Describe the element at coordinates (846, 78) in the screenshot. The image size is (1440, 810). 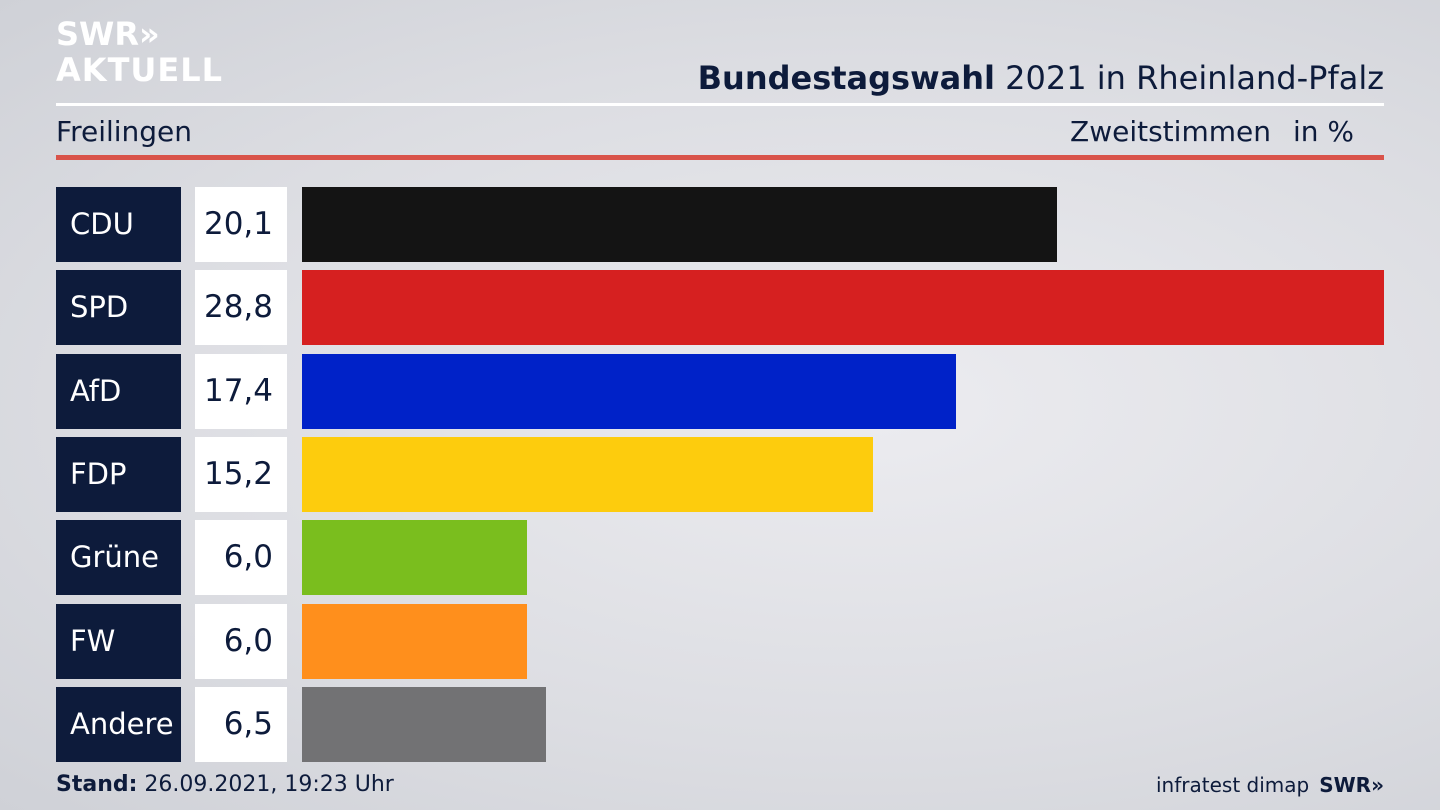
I see `title-bold: Bundestagswahl` at that location.